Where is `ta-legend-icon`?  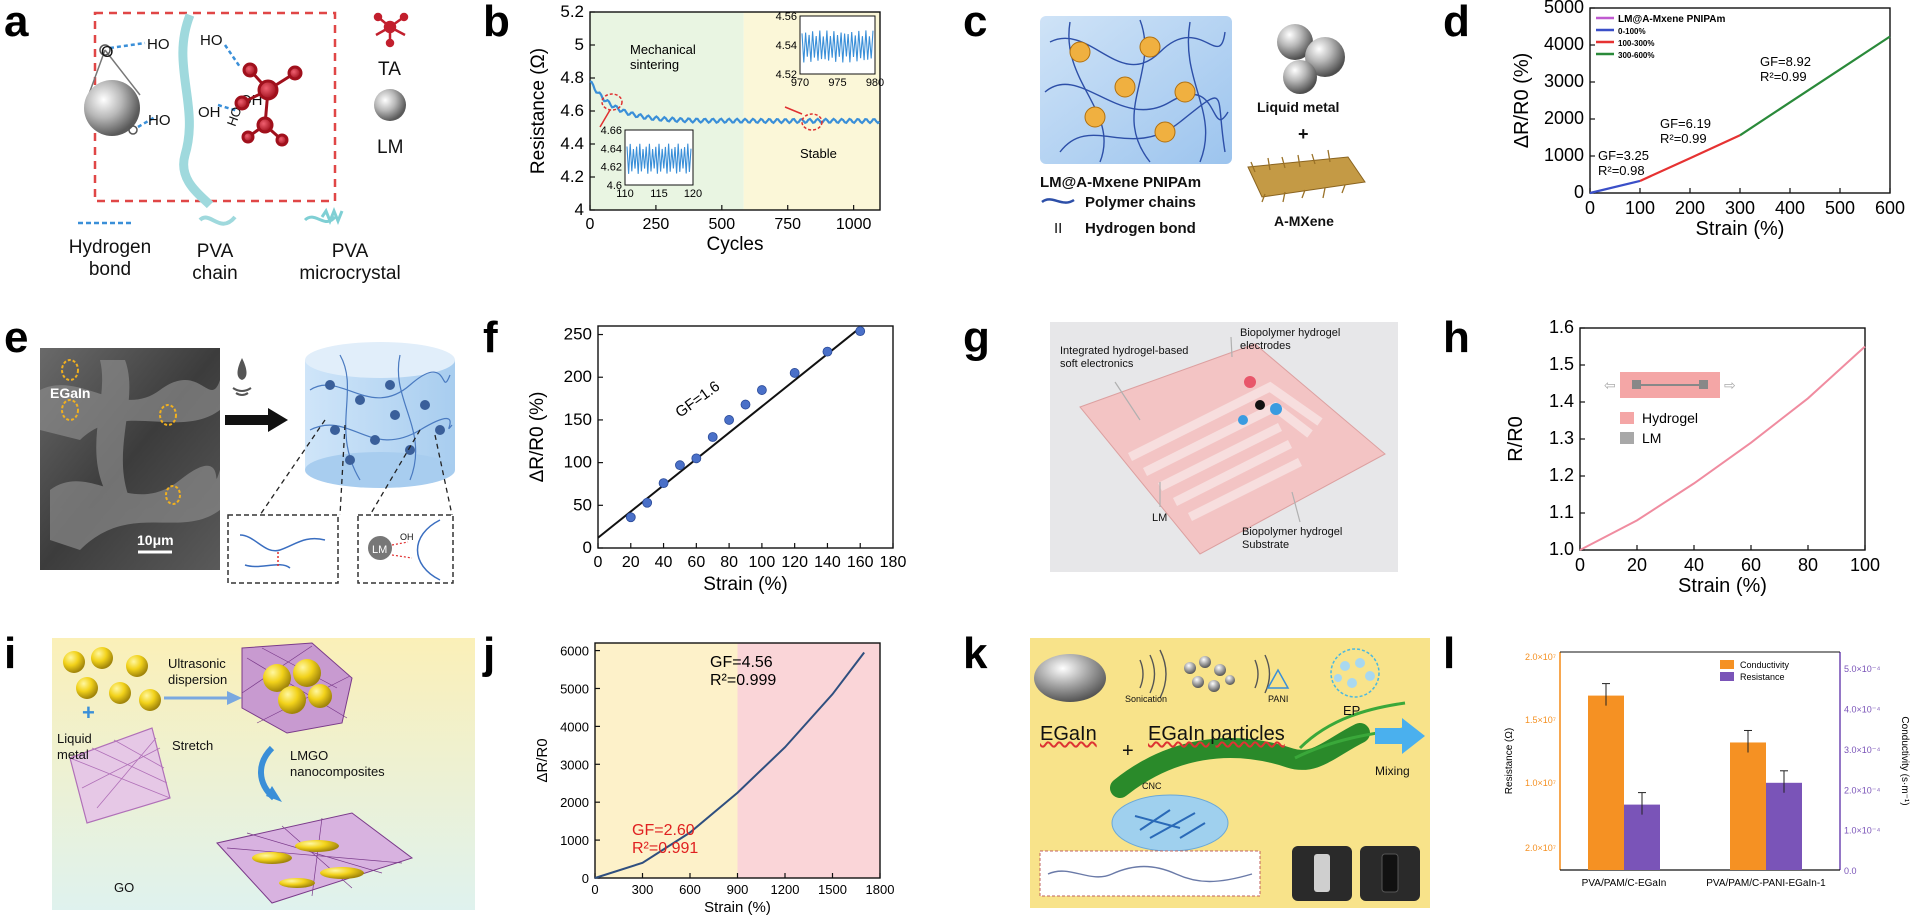
ta-legend-icon is located at coordinates (391, 30).